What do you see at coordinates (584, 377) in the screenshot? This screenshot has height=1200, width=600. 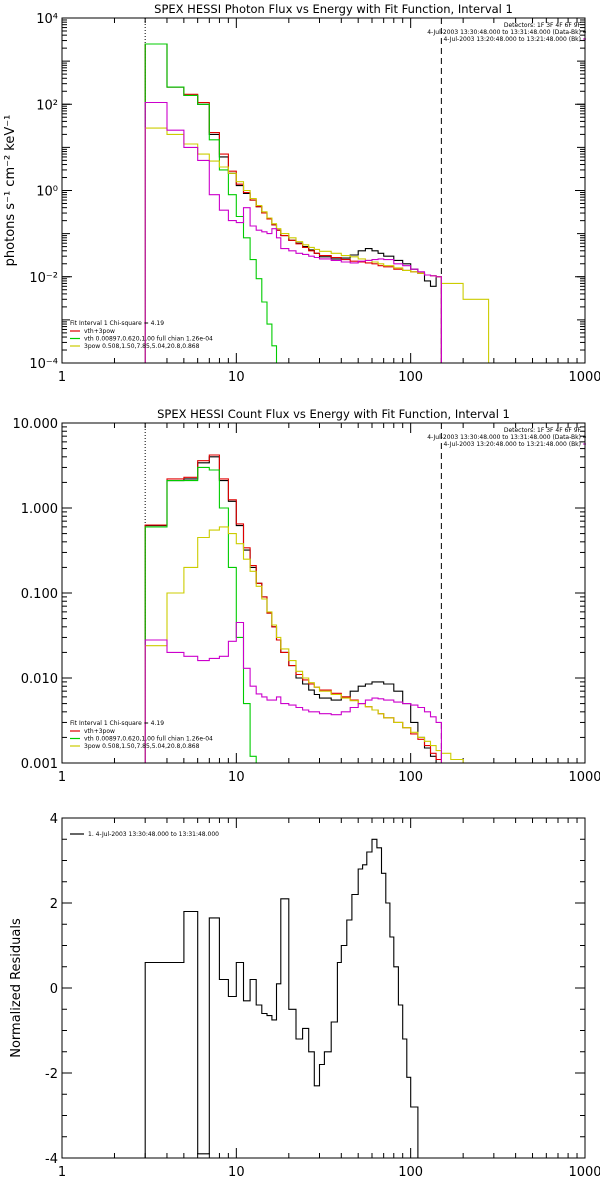 I see `photon-x-tick-label: 1000` at bounding box center [584, 377].